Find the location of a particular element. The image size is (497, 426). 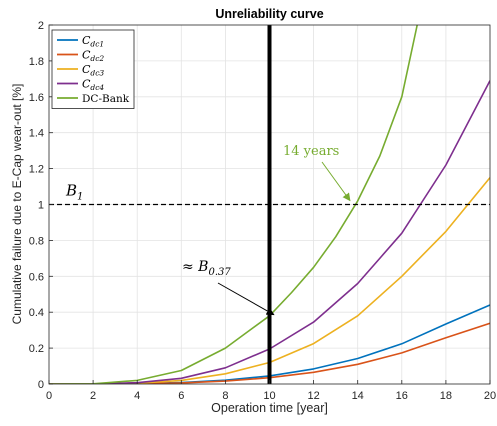

legend-label-sub: dc4 is located at coordinates (97, 87).